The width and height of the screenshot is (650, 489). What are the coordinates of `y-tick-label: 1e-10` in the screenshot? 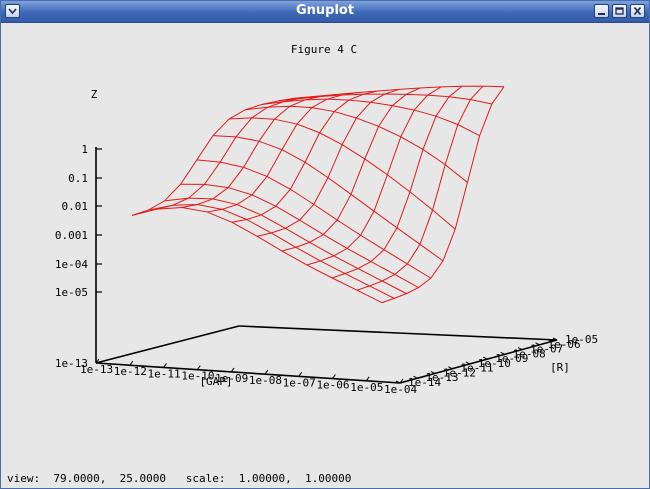 It's located at (494, 363).